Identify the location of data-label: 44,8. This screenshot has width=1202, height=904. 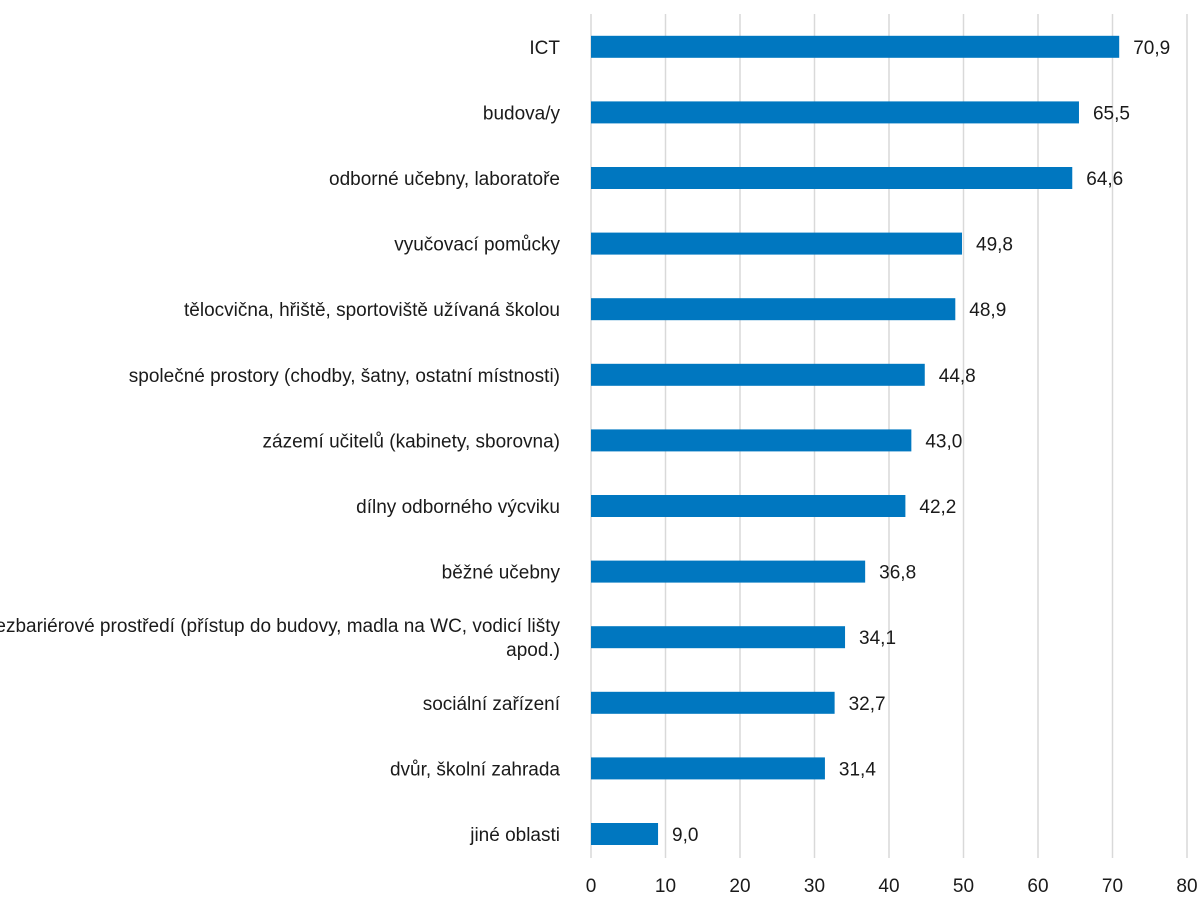
(957, 376).